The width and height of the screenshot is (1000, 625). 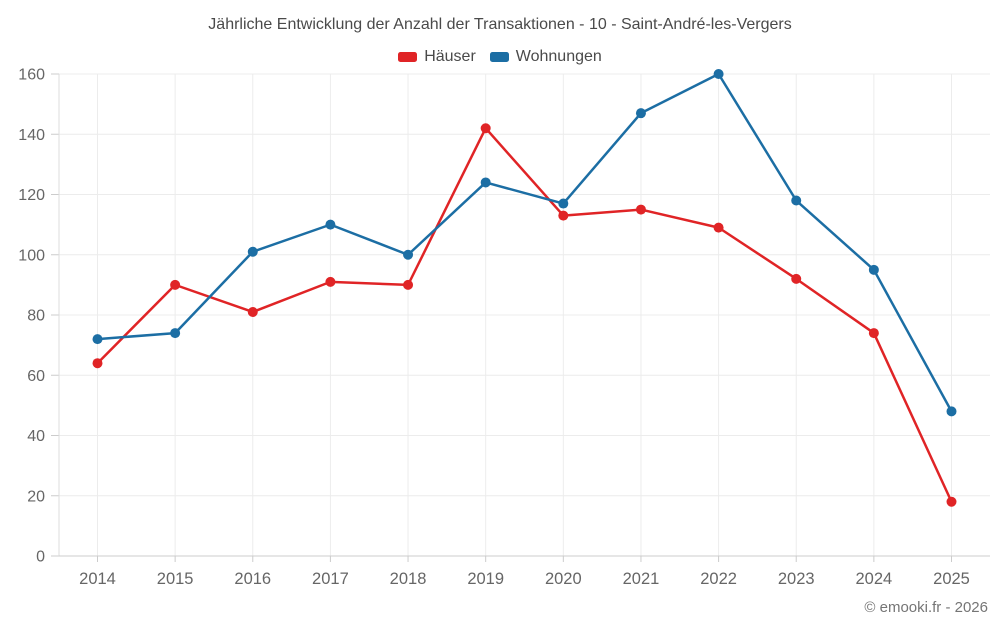 I want to click on legend-label: Häuser, so click(x=450, y=56).